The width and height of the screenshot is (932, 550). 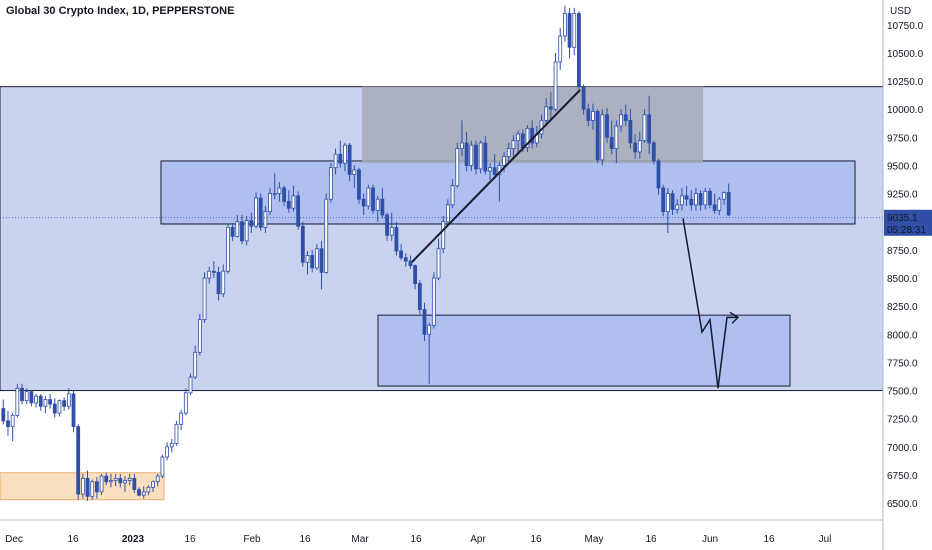 I want to click on price-axis-bg, so click(x=907, y=275).